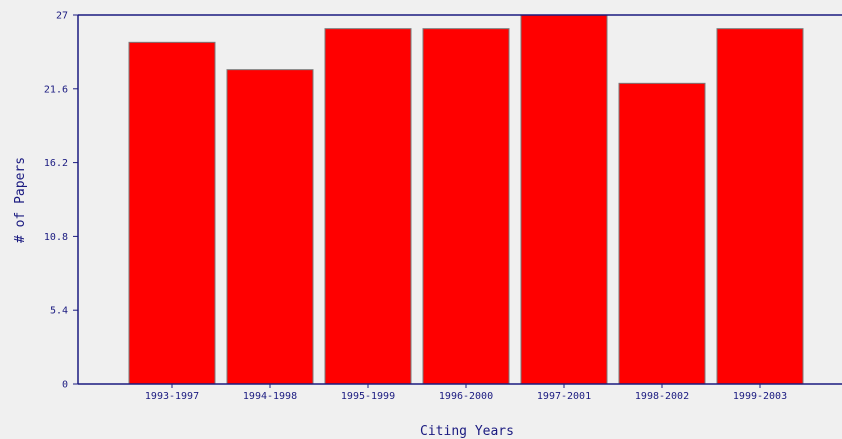  Describe the element at coordinates (760, 206) in the screenshot. I see `bar-1999-2003` at that location.